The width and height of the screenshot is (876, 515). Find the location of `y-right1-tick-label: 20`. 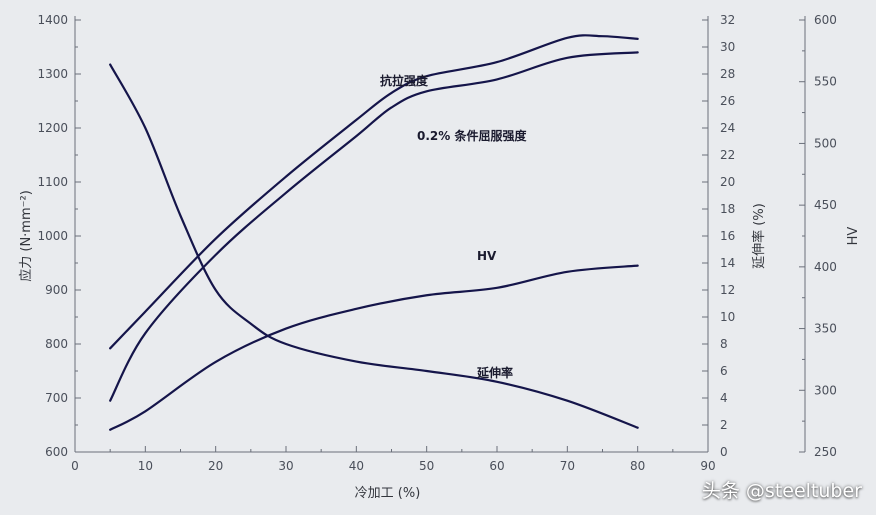

y-right1-tick-label: 20 is located at coordinates (727, 182).